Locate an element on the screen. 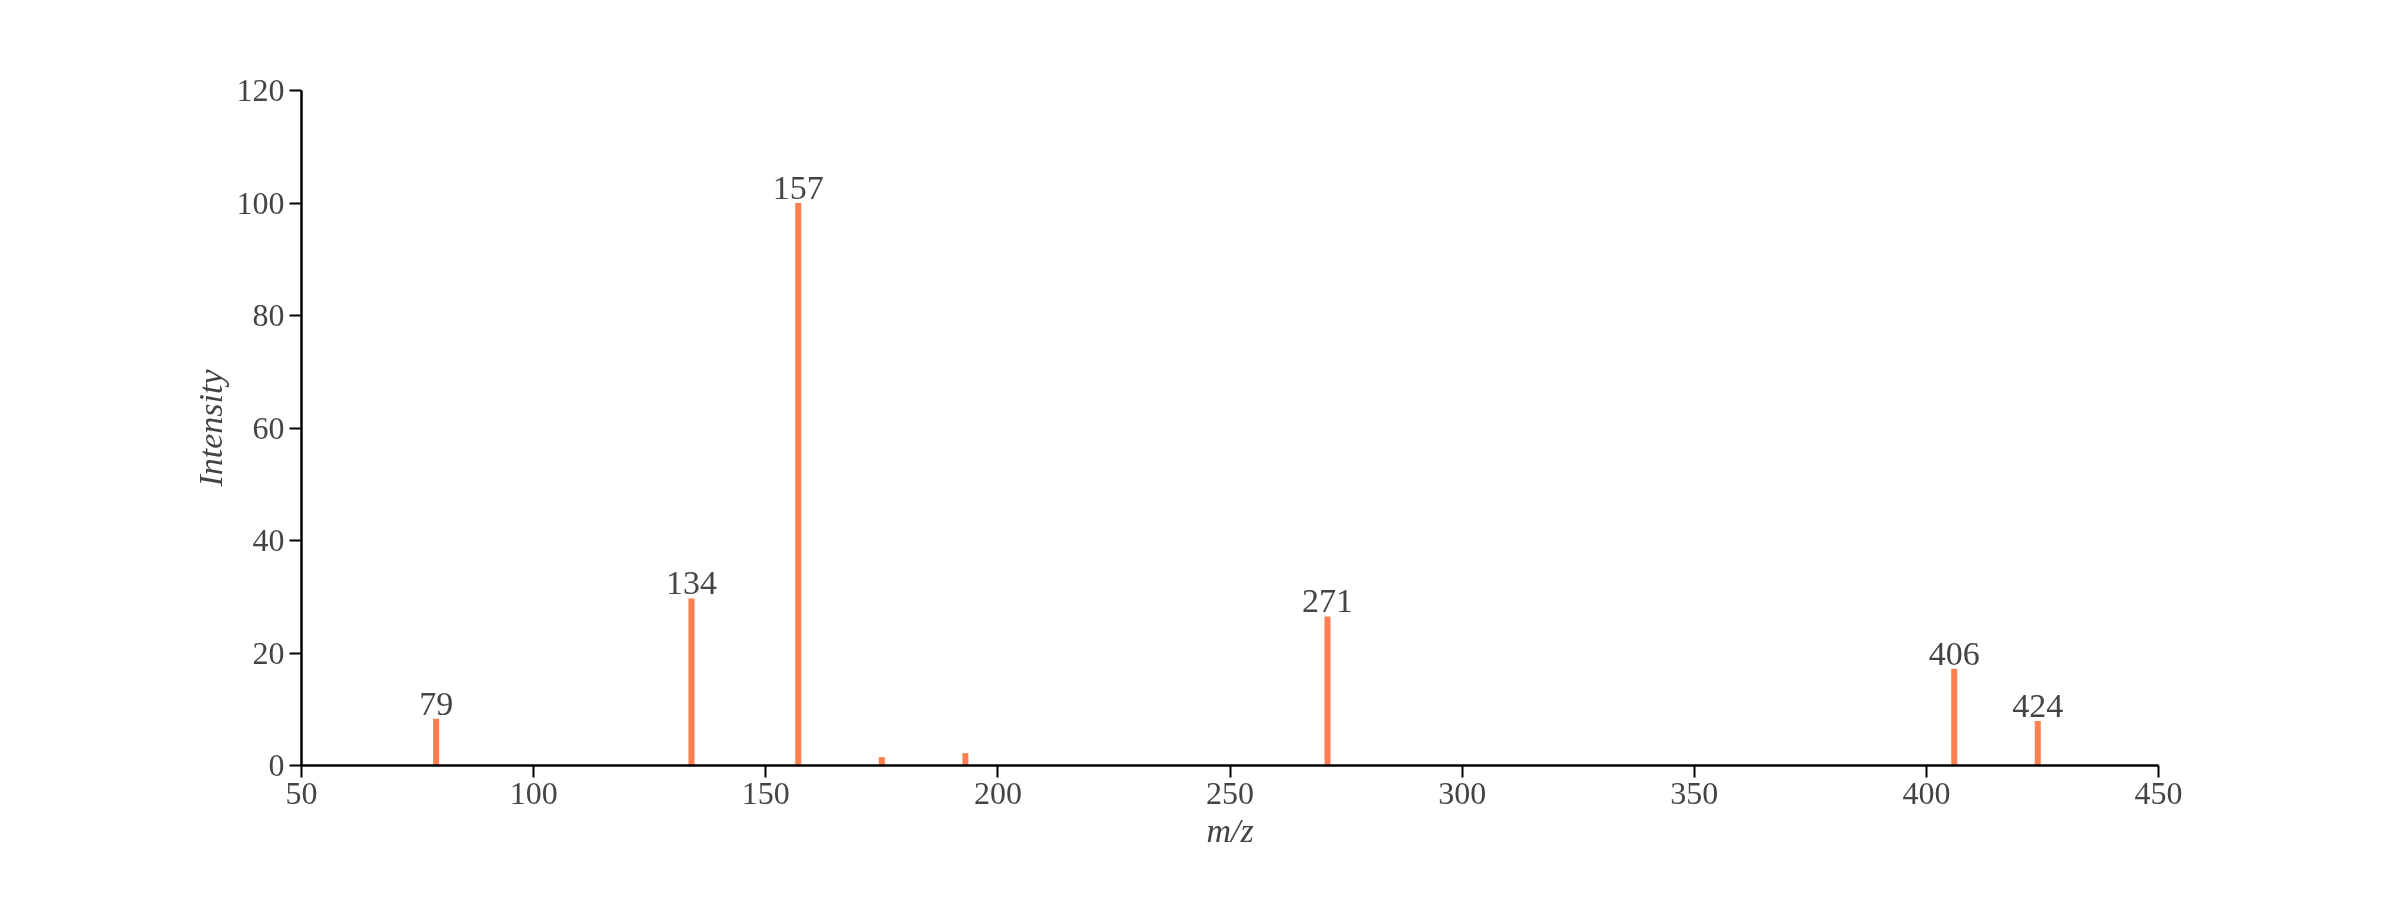 The width and height of the screenshot is (2400, 900). annotation: 157 is located at coordinates (798, 187).